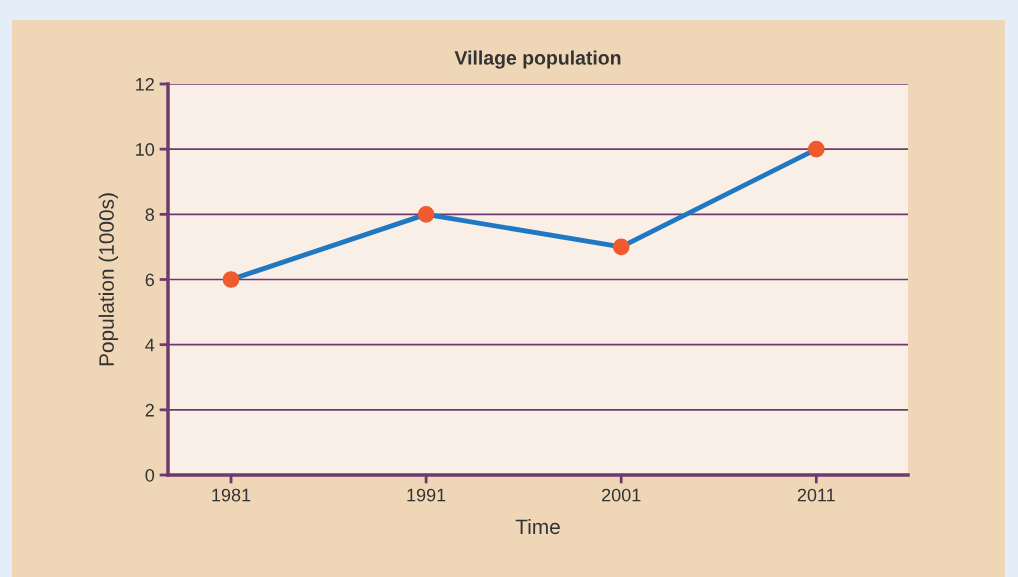 The image size is (1018, 577). What do you see at coordinates (108, 279) in the screenshot?
I see `y-axis-title: Population (1000s)` at bounding box center [108, 279].